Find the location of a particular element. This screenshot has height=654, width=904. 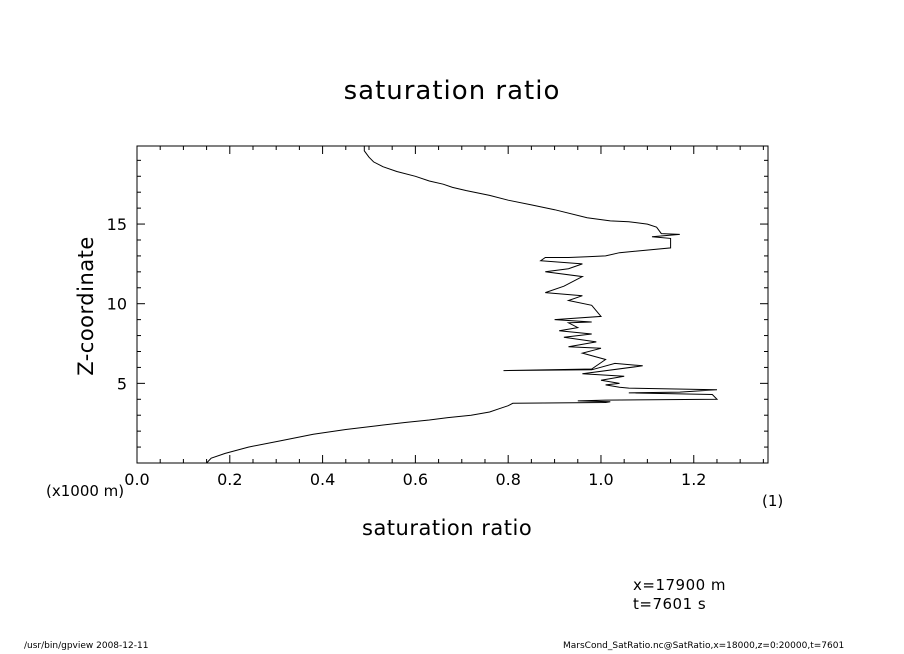

x-tick-labels: 0.0 0.2 0.4 0.6 0.8 1.0 1.2 is located at coordinates (415, 479).